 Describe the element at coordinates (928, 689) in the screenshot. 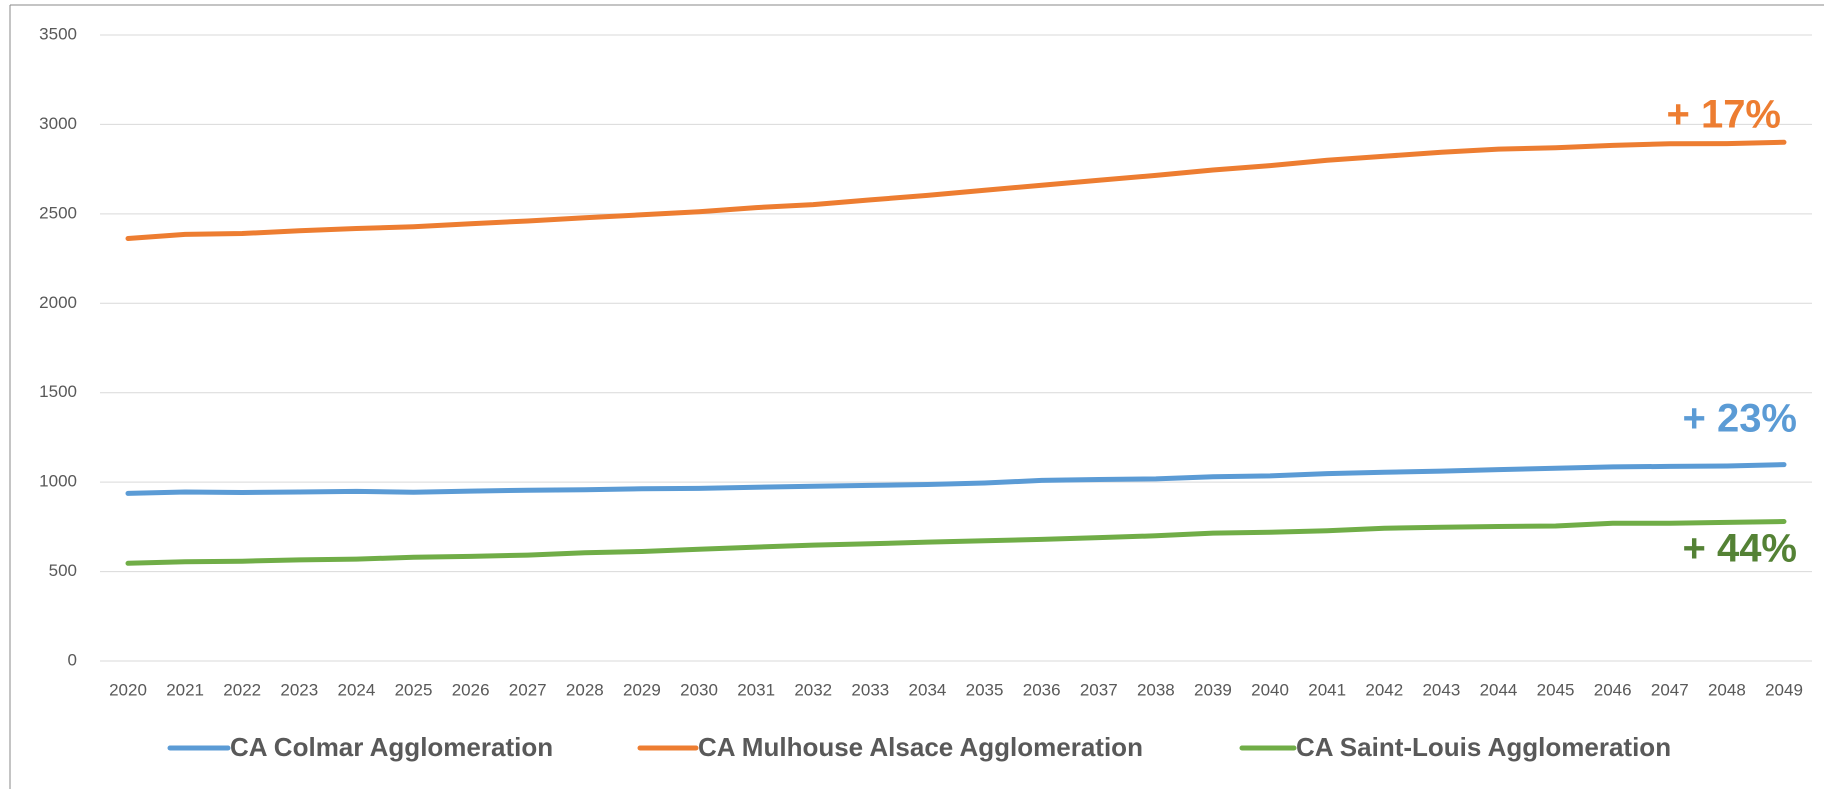

I see `x-tick-label: 2034` at that location.